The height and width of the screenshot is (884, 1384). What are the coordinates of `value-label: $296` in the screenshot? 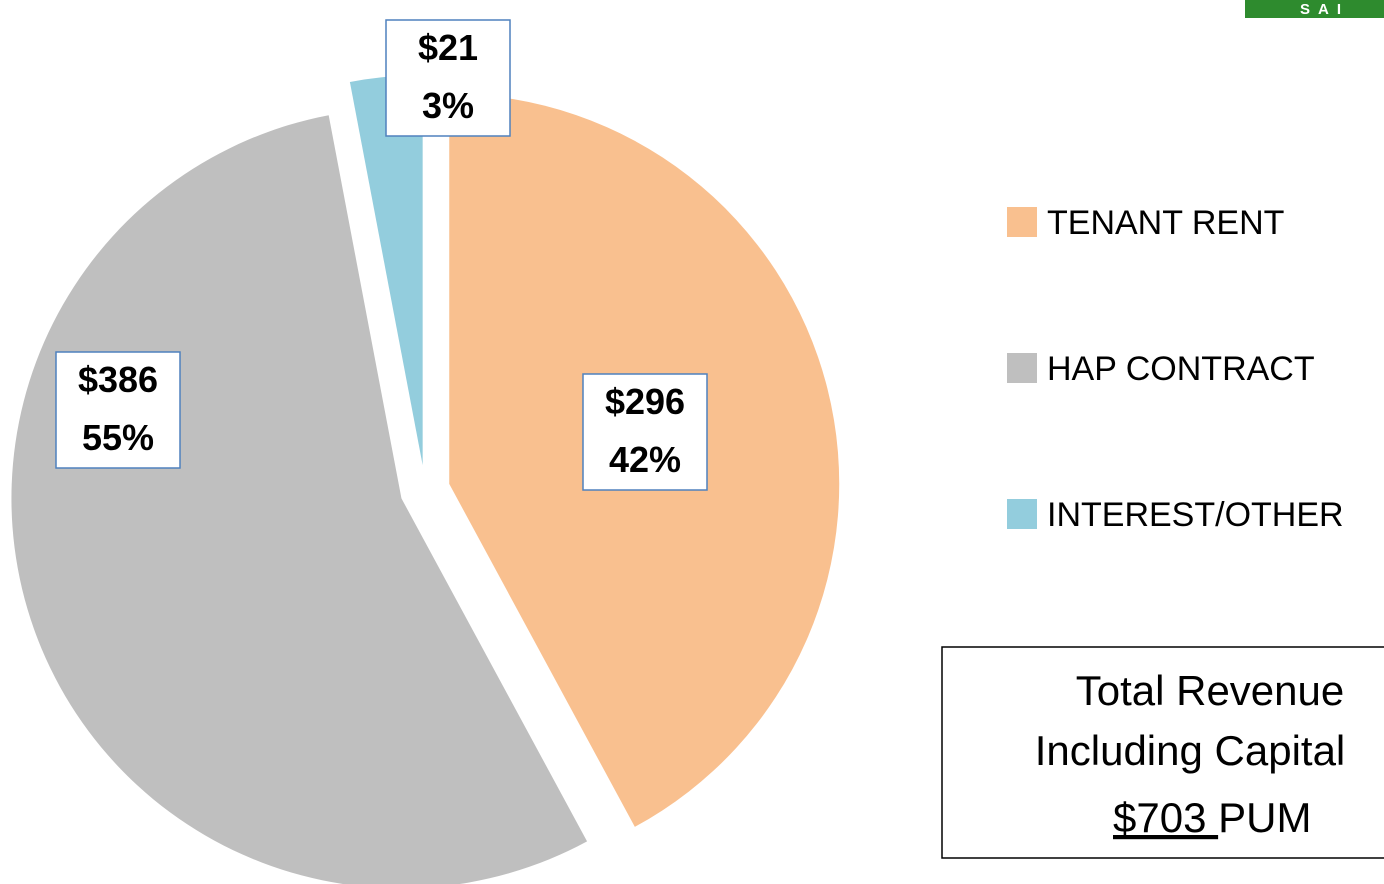 It's located at (645, 401).